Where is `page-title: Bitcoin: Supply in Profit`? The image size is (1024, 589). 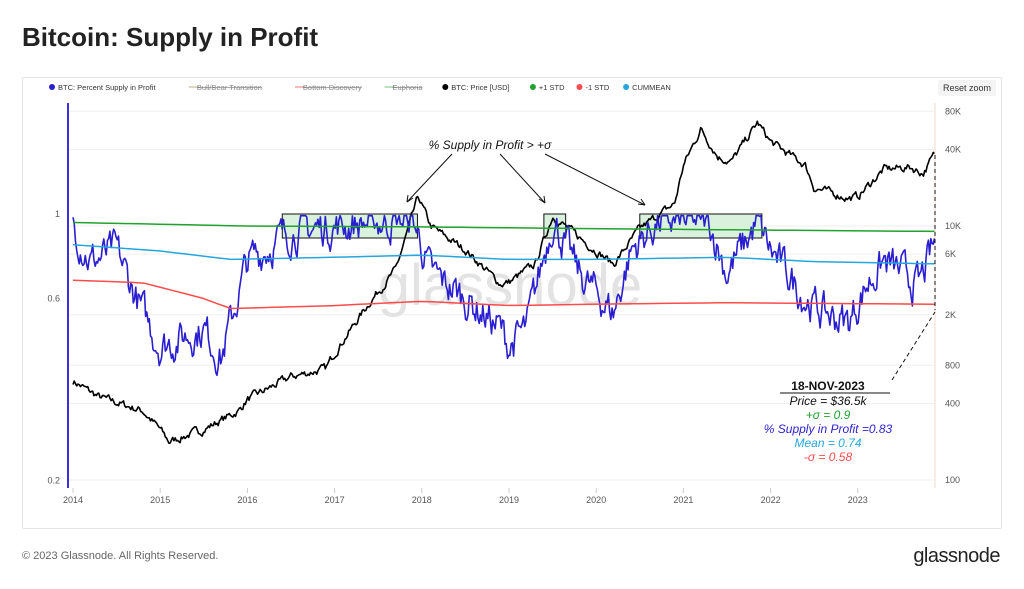 page-title: Bitcoin: Supply in Profit is located at coordinates (170, 37).